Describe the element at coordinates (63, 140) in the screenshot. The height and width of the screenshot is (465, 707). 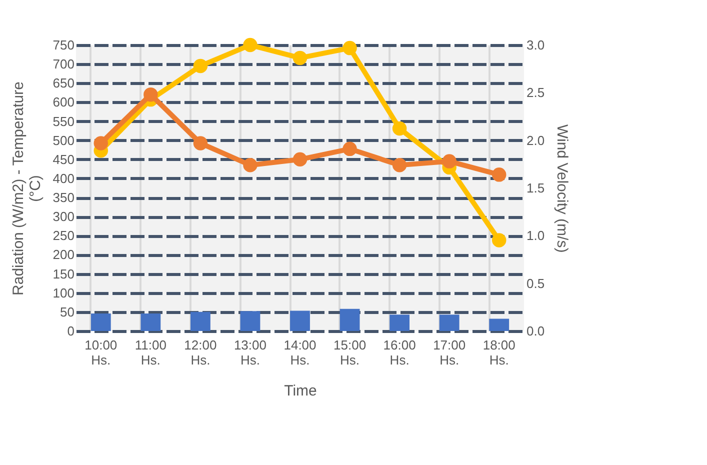
I see `y-tick-label: 500` at that location.